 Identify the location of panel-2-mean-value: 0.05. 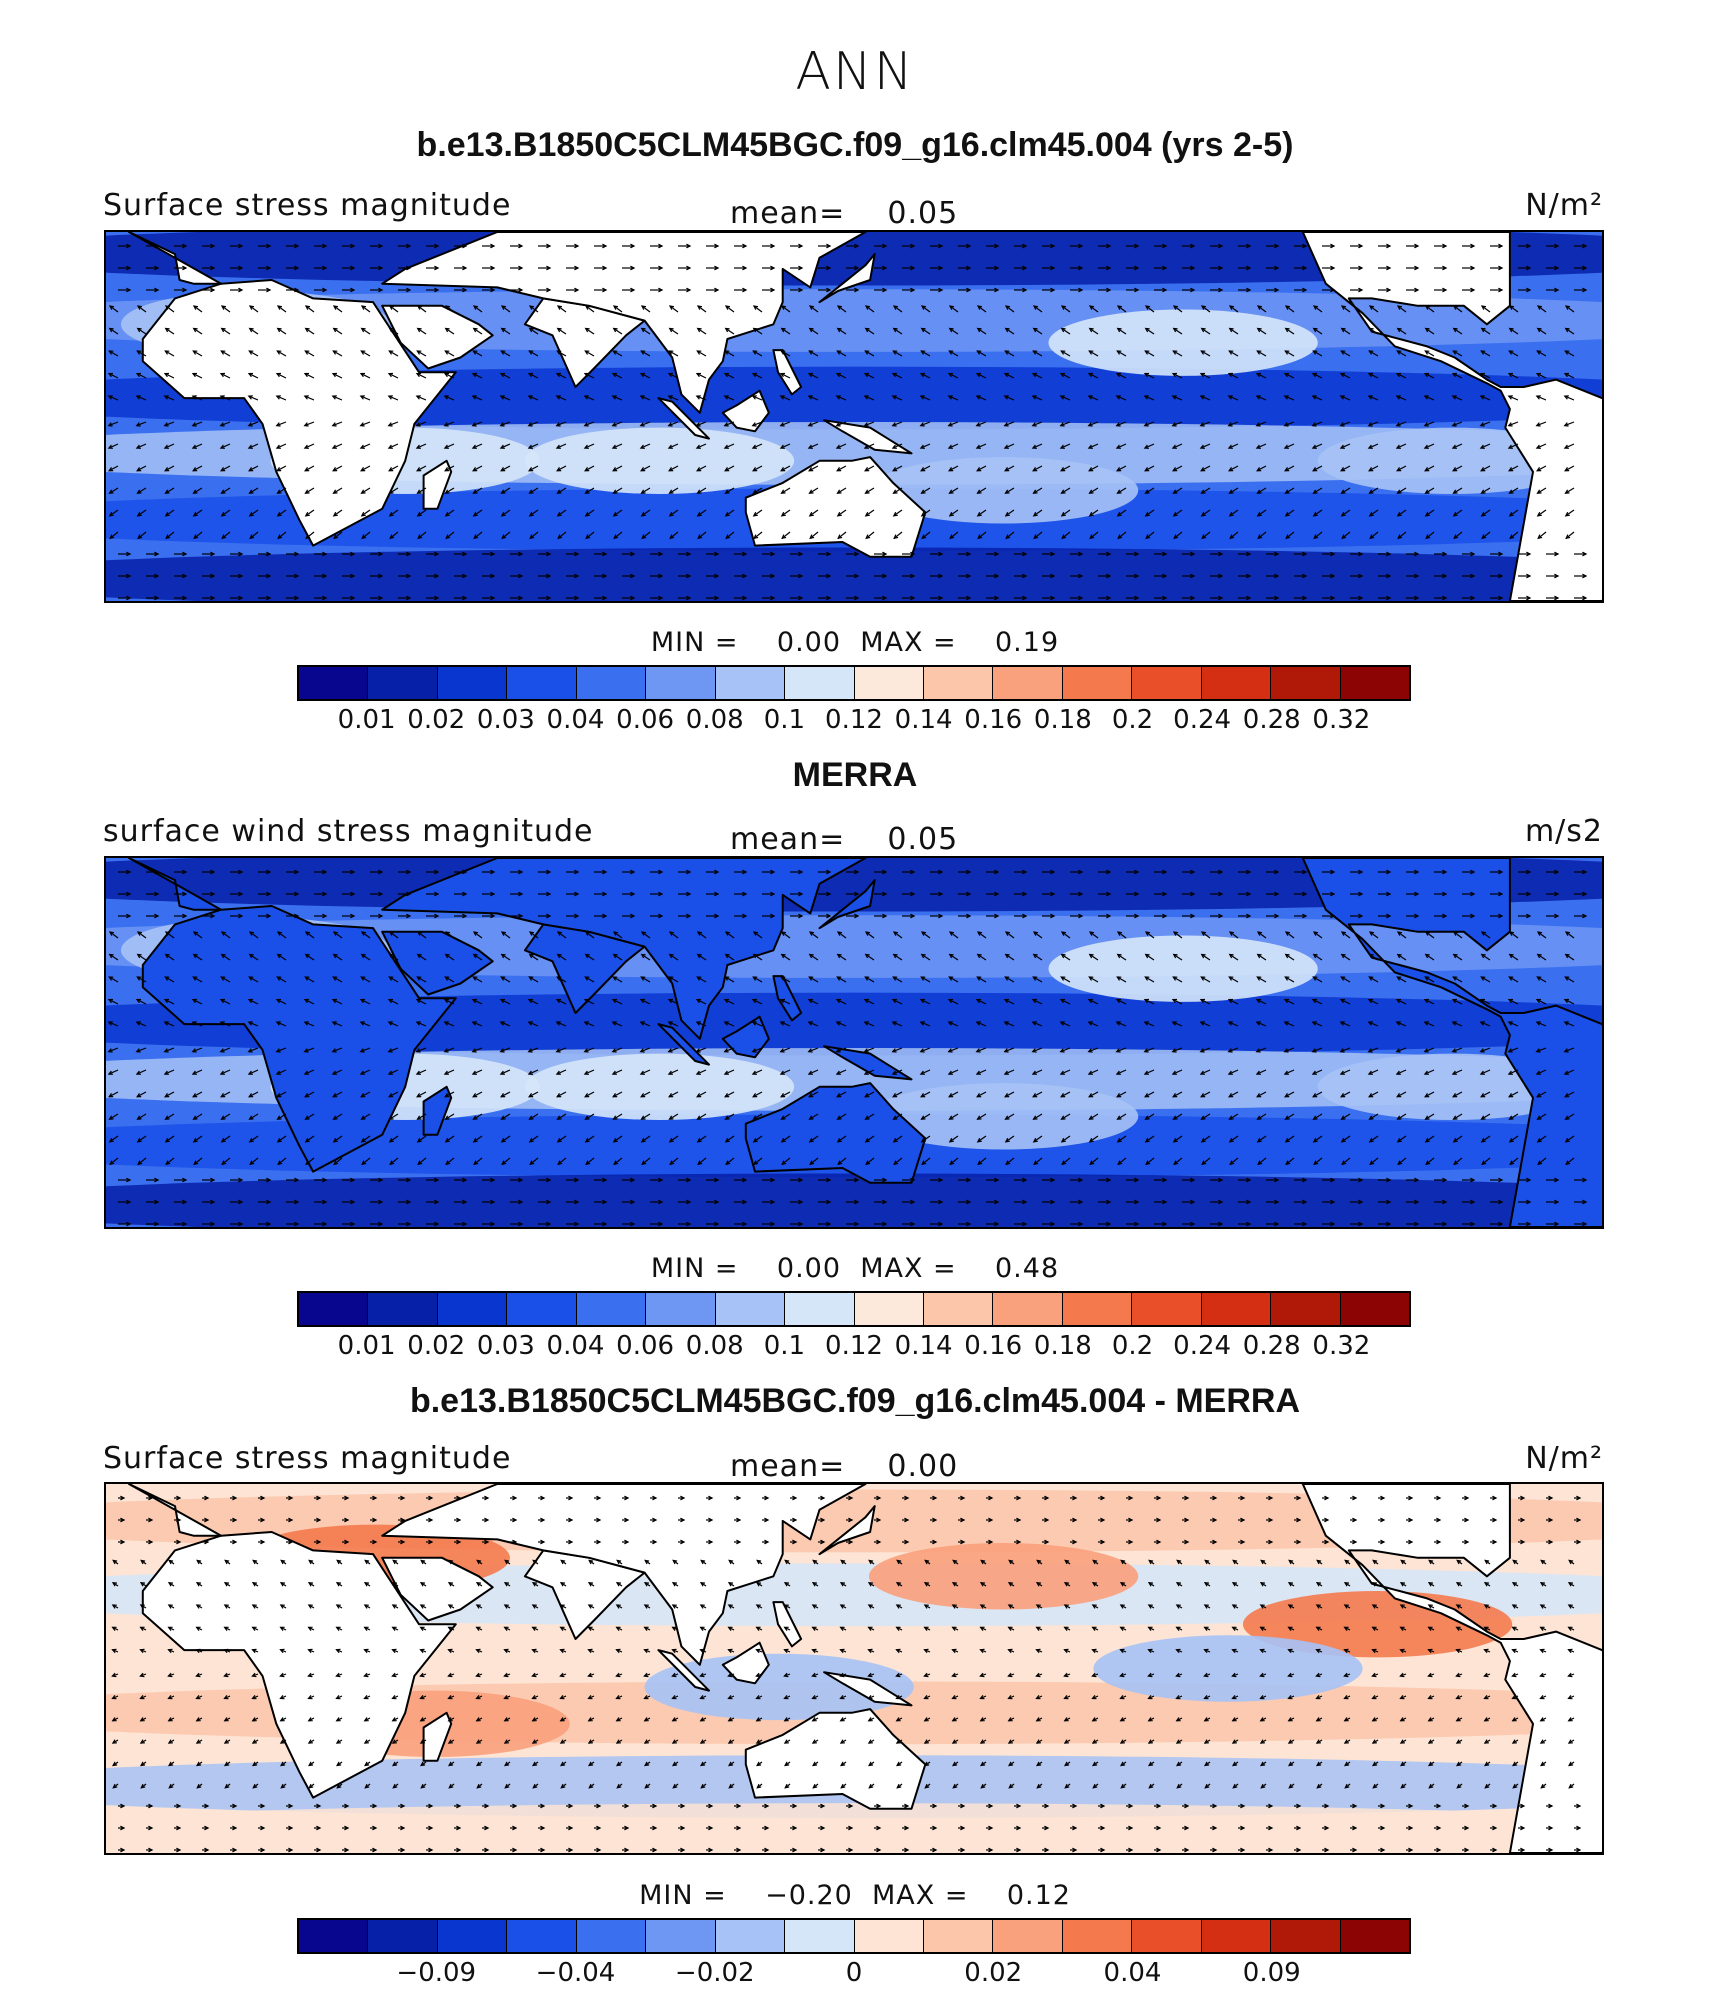
(922, 839).